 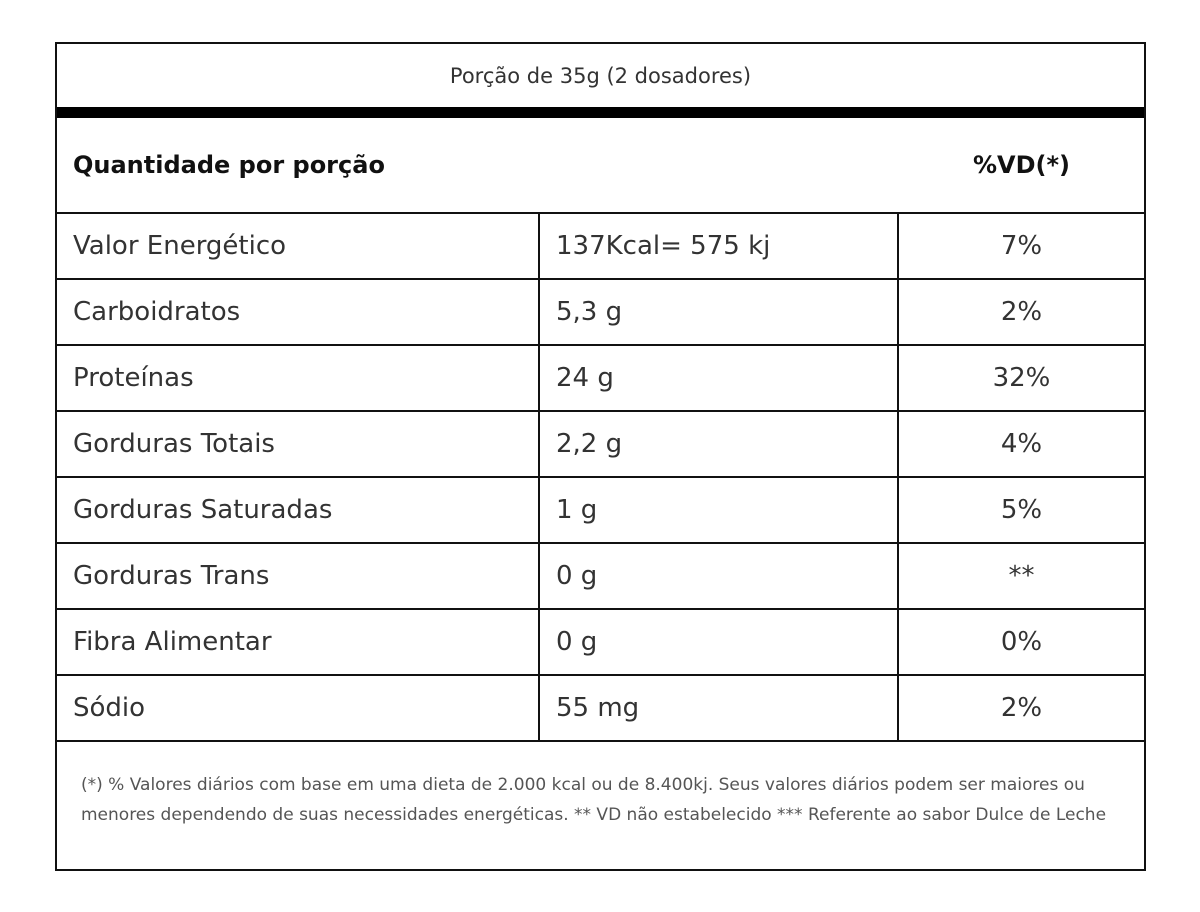 What do you see at coordinates (1021, 510) in the screenshot?
I see `cell-dv: 5%` at bounding box center [1021, 510].